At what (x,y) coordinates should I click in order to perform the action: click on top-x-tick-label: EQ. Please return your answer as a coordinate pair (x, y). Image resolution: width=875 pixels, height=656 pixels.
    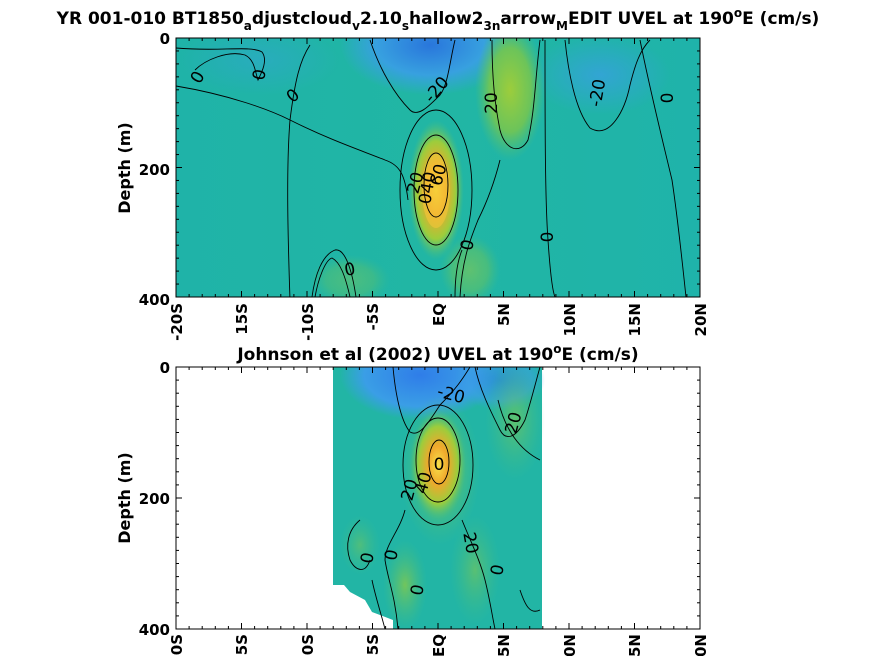
    Looking at the image, I should click on (439, 314).